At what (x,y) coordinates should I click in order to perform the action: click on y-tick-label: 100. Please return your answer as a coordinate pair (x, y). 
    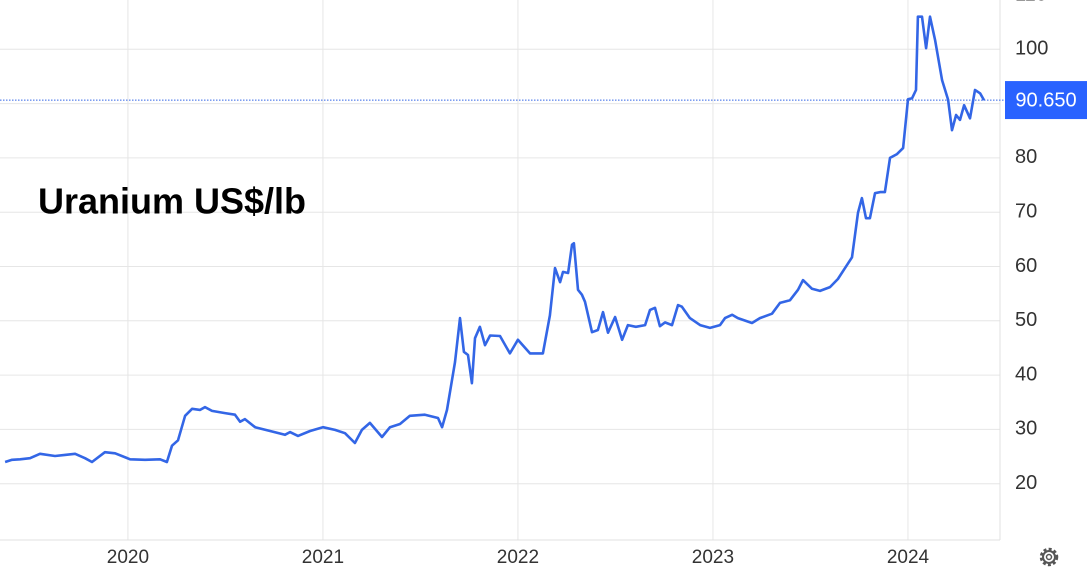
    Looking at the image, I should click on (1031, 49).